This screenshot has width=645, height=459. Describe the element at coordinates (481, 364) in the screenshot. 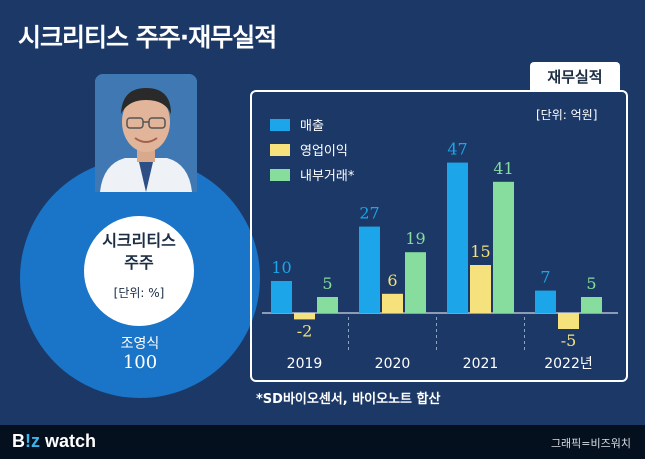

I see `category-label-2: 2021` at that location.